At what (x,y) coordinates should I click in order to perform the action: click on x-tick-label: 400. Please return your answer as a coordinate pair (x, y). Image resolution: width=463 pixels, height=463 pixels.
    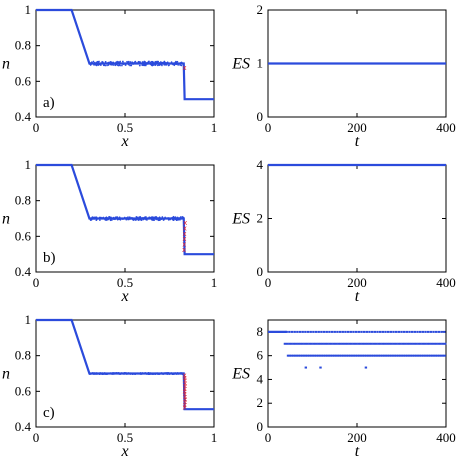
    Looking at the image, I should click on (446, 127).